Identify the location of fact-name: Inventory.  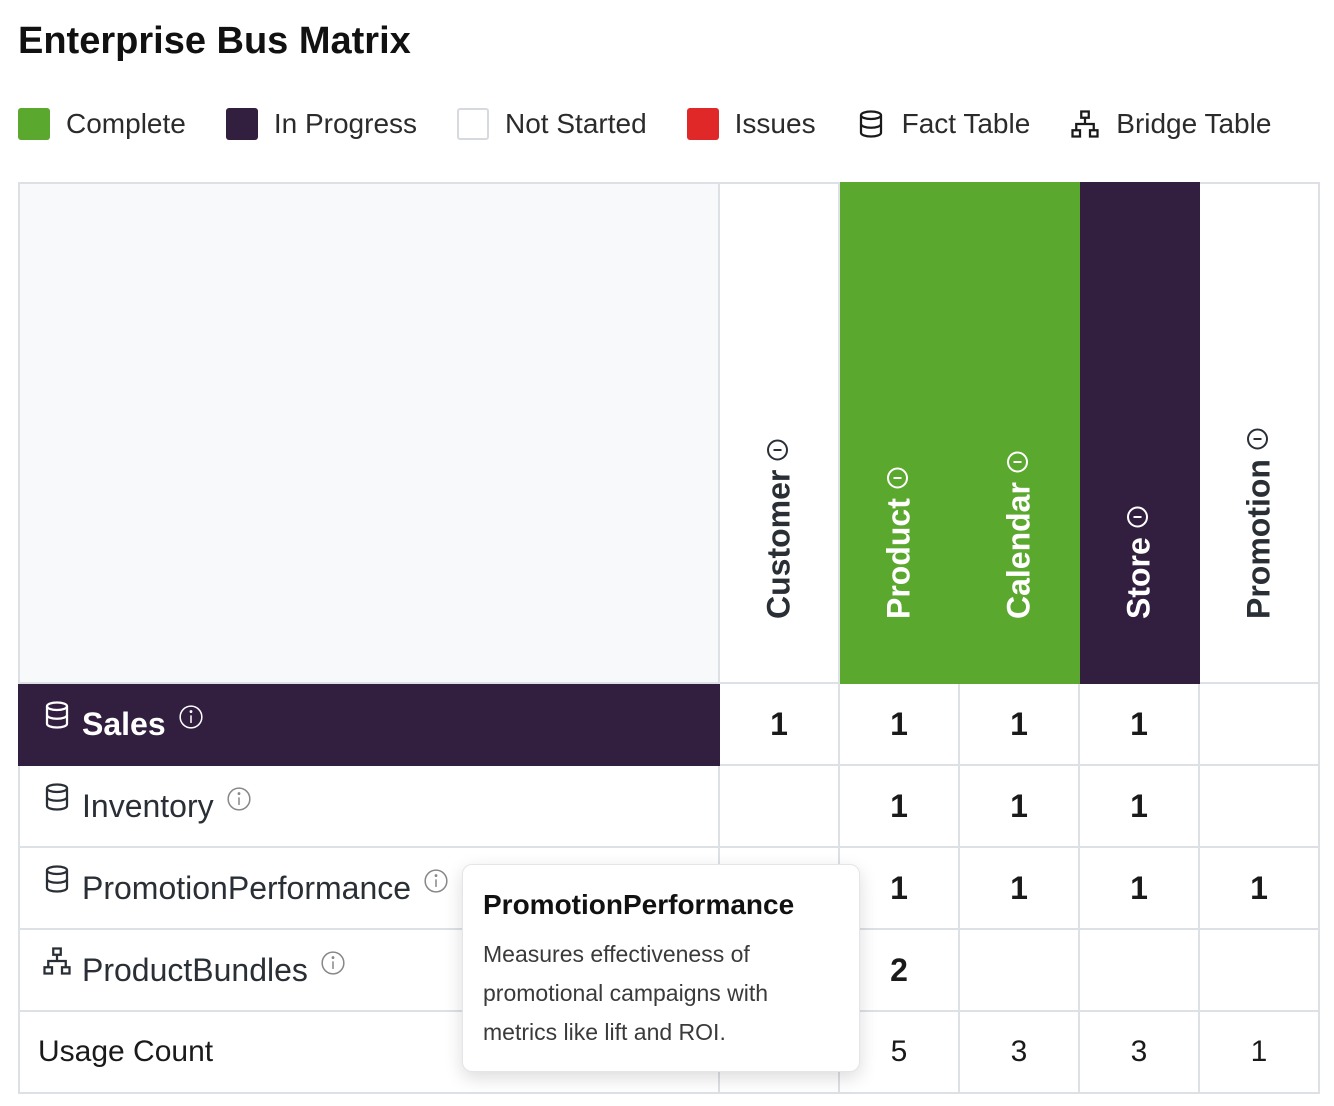
(148, 805).